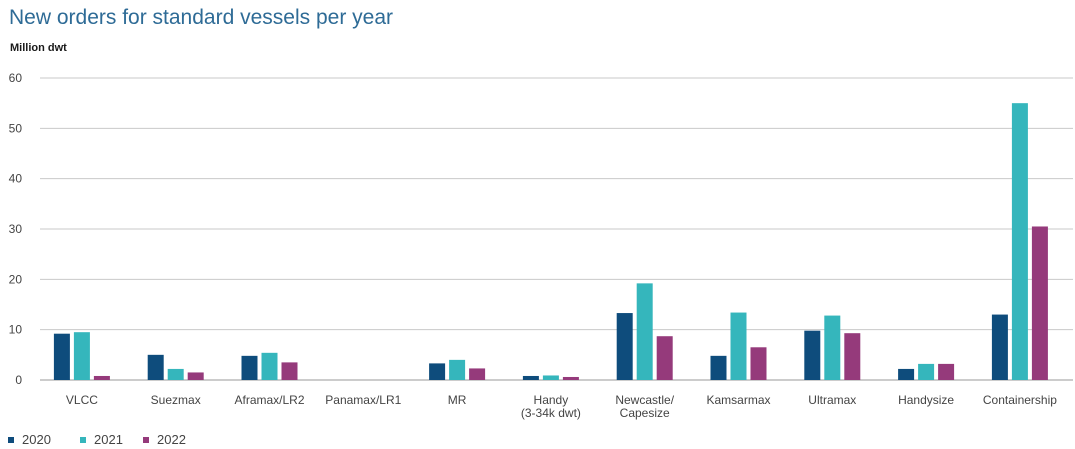 This screenshot has width=1075, height=449. I want to click on legend: 2020 2021 2022, so click(97, 439).